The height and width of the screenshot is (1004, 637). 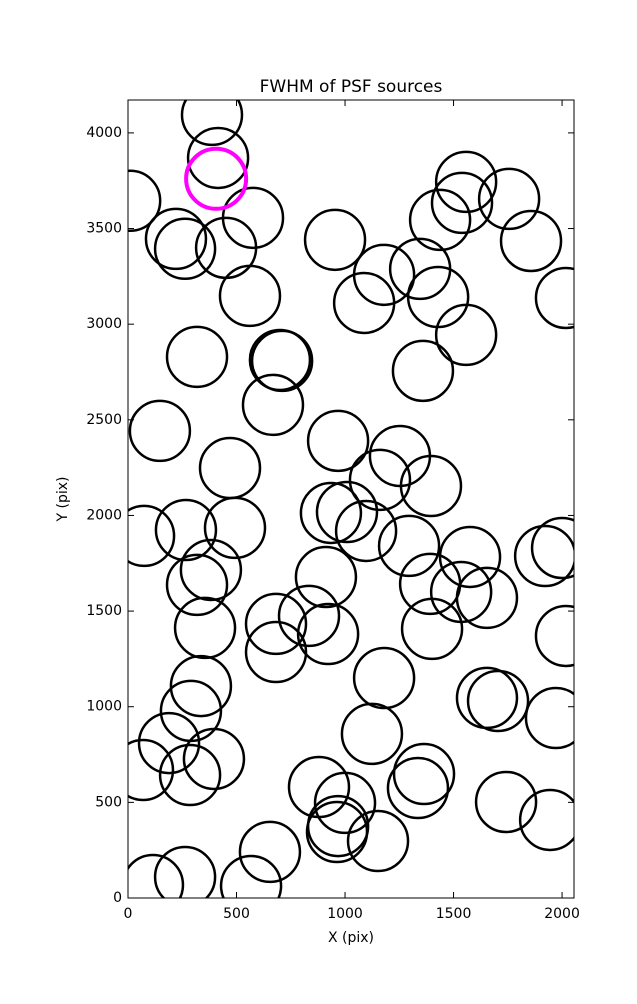 I want to click on y-axis-label: Y (pix), so click(x=63, y=500).